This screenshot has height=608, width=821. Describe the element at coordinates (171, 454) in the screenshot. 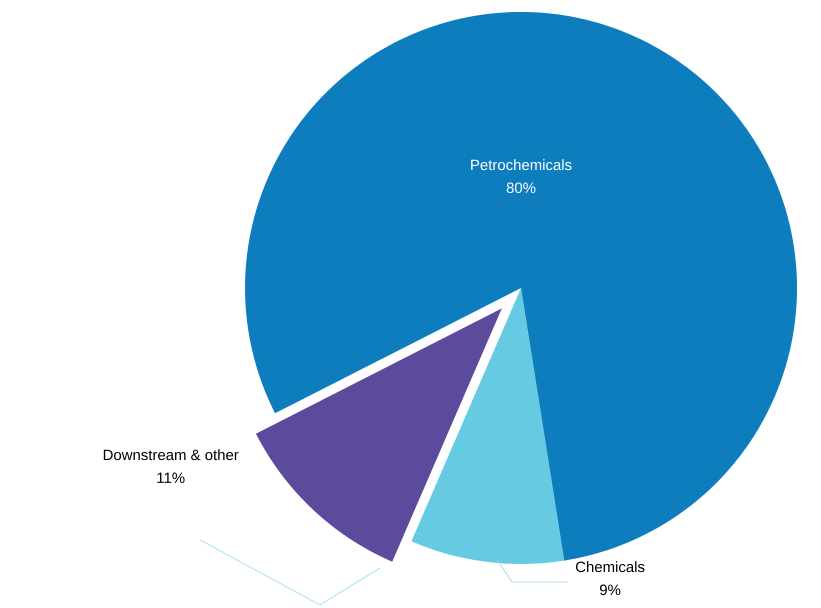

I see `slice-label: Downstream & other` at that location.